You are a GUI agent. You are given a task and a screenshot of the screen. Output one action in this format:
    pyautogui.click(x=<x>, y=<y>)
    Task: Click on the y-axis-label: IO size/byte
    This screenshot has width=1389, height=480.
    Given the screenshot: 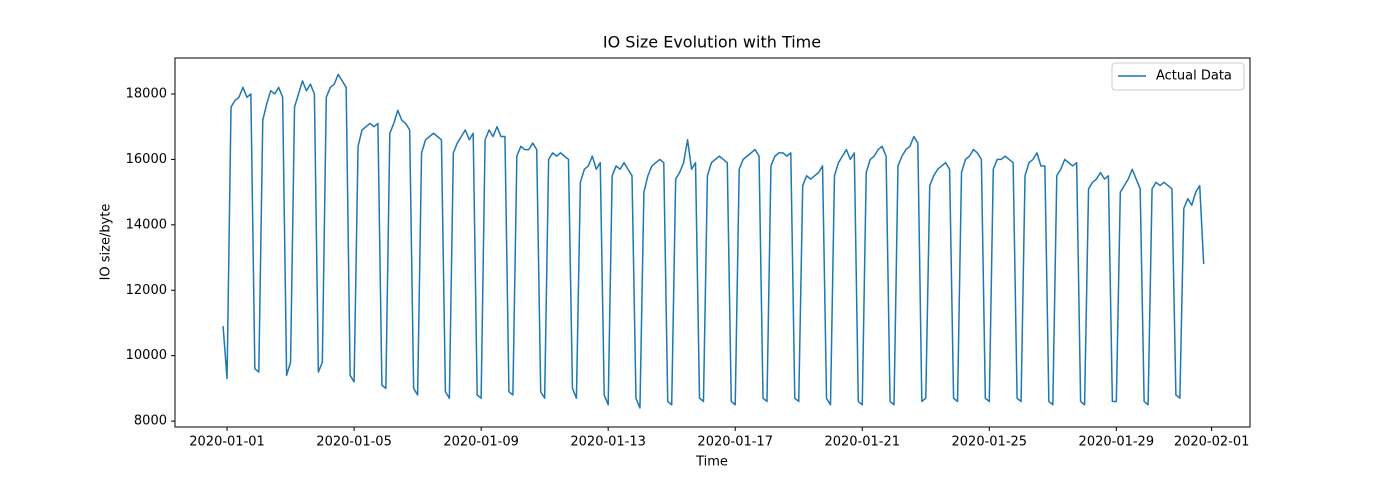 What is the action you would take?
    pyautogui.click(x=106, y=242)
    